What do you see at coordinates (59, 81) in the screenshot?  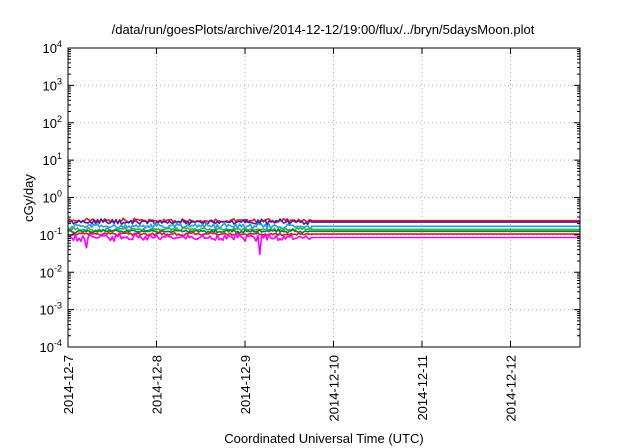 I see `y-tick-exponent: 3` at bounding box center [59, 81].